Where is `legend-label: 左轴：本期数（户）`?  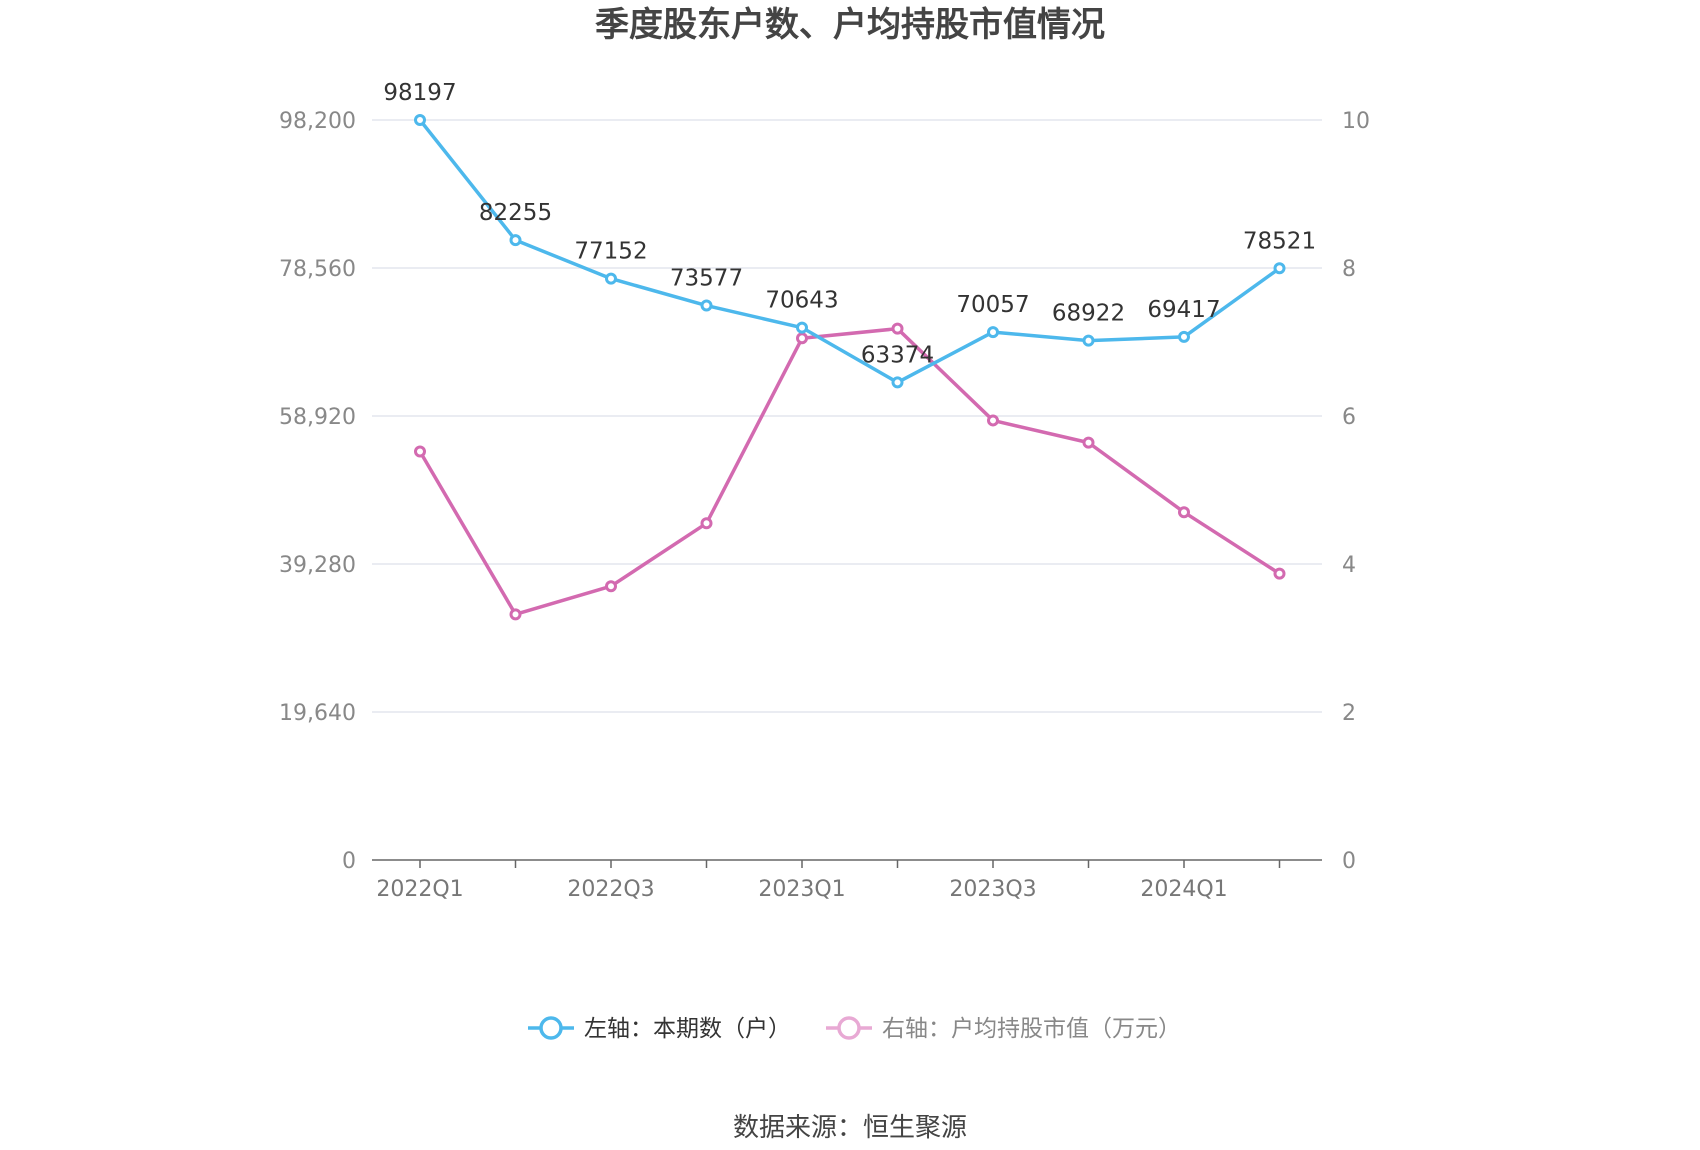
legend-label: 左轴：本期数（户） is located at coordinates (687, 1029).